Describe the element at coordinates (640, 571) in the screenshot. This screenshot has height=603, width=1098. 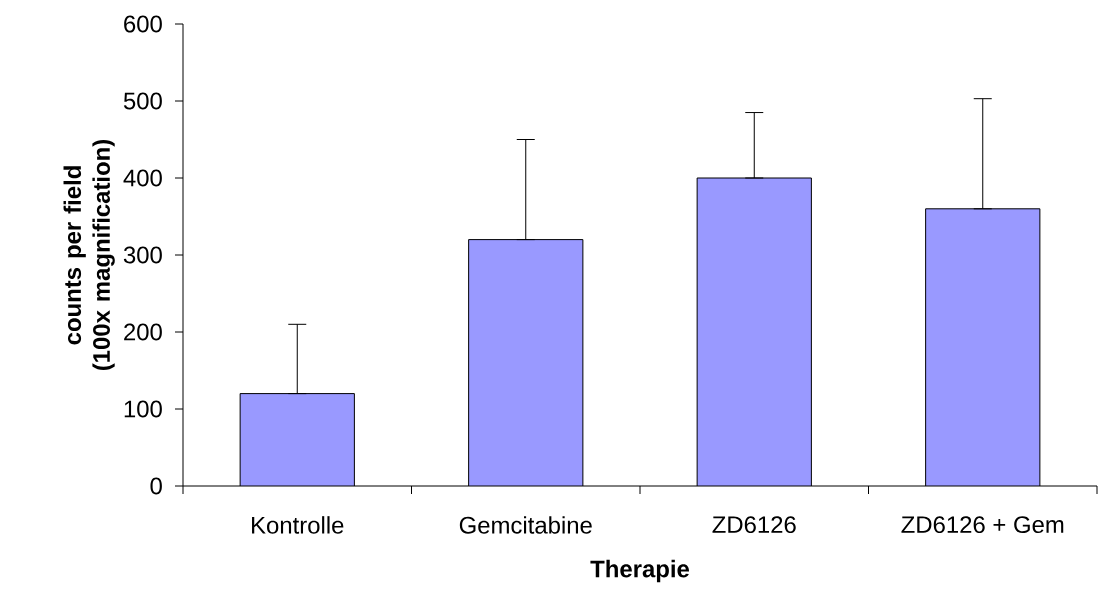
I see `x-axis-title: Therapie` at that location.